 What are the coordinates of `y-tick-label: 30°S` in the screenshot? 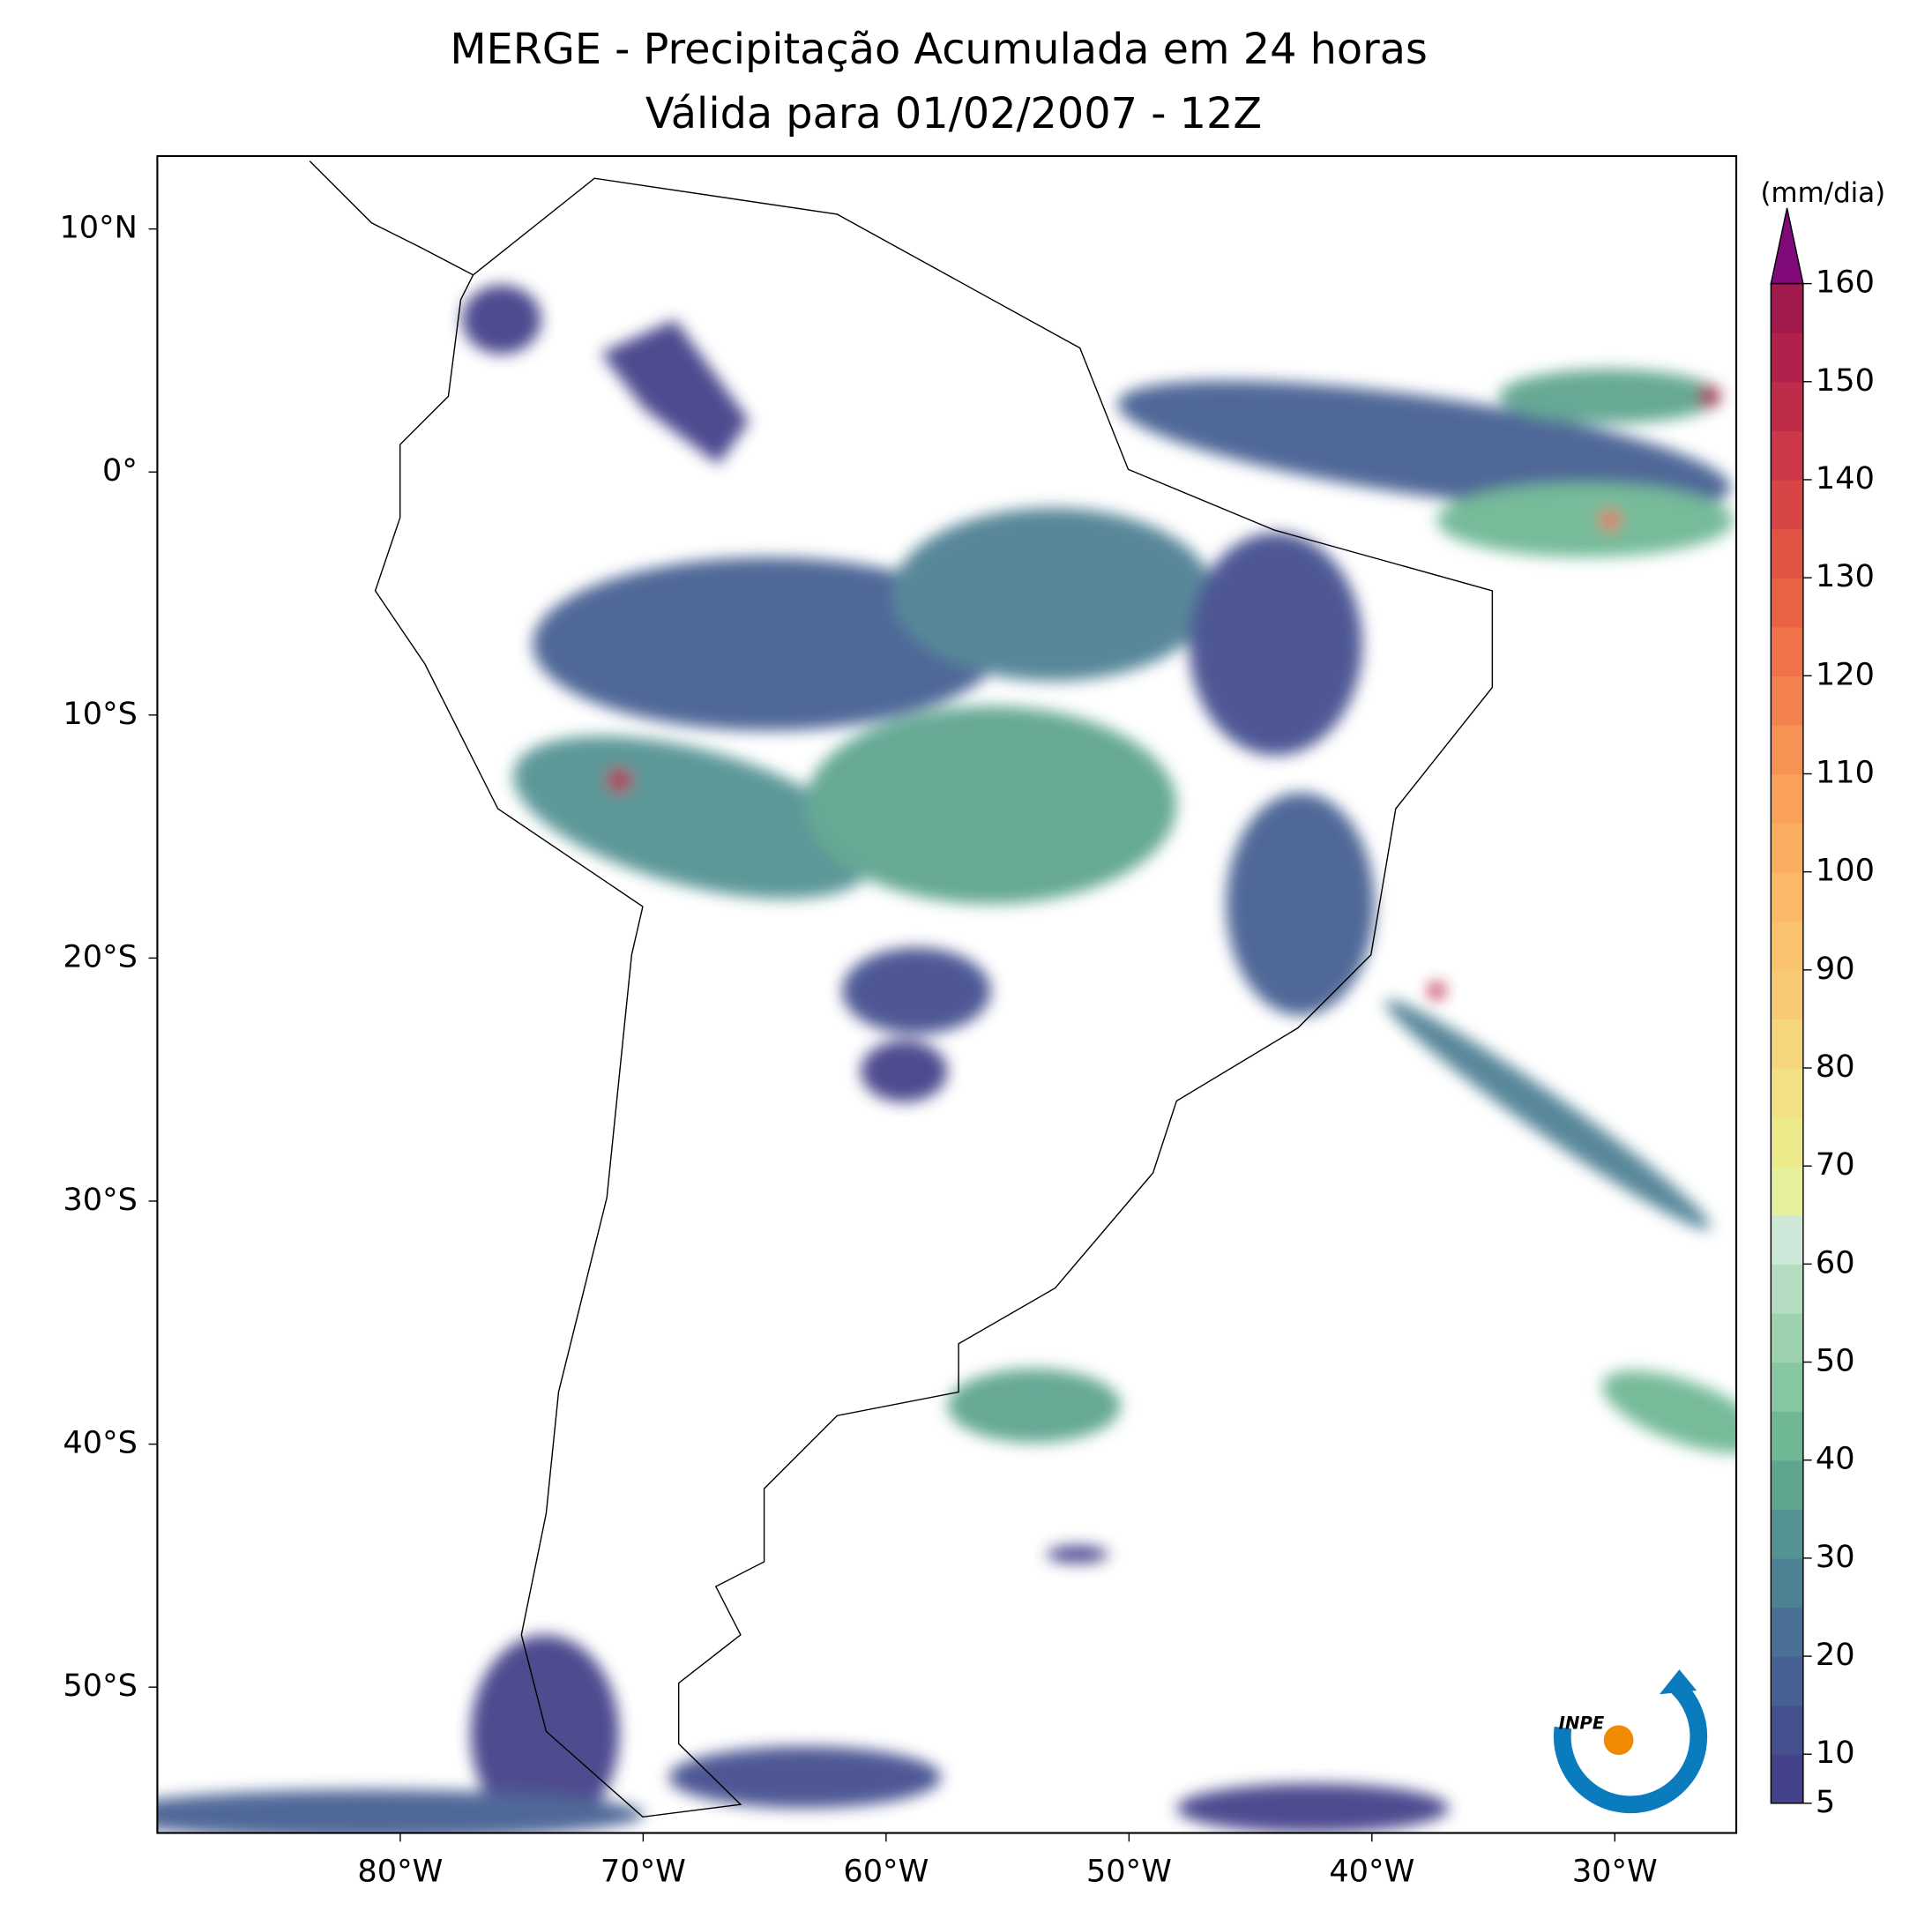 It's located at (100, 1200).